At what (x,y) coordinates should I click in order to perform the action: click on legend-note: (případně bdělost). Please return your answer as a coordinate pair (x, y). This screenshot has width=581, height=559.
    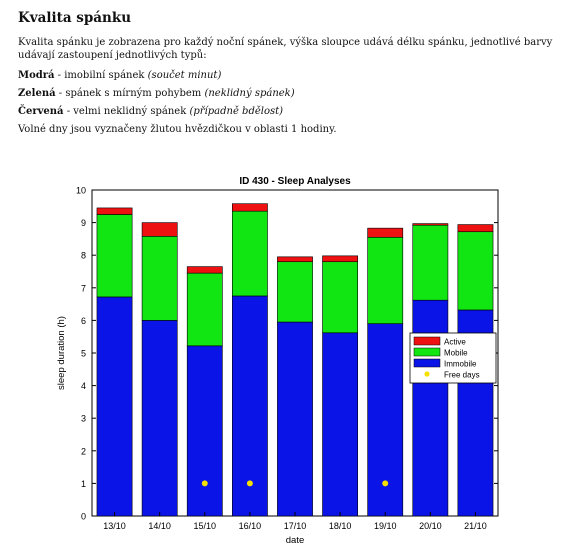
    Looking at the image, I should click on (236, 111).